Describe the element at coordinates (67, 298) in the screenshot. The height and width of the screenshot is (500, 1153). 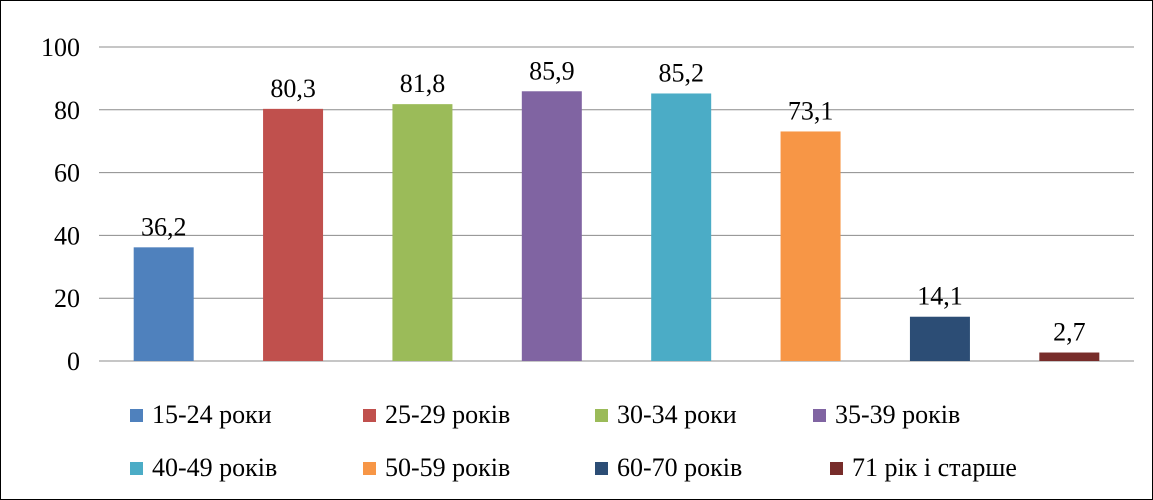
I see `y-tick-label: 20` at that location.